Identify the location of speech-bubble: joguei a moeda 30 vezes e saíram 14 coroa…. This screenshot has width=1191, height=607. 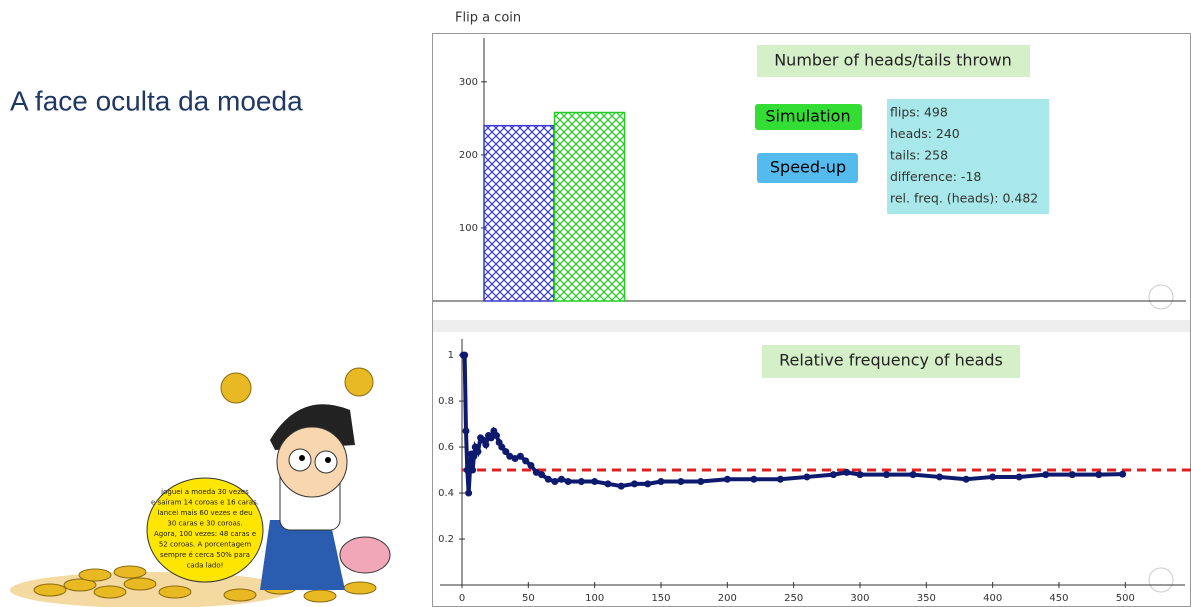
(205, 529).